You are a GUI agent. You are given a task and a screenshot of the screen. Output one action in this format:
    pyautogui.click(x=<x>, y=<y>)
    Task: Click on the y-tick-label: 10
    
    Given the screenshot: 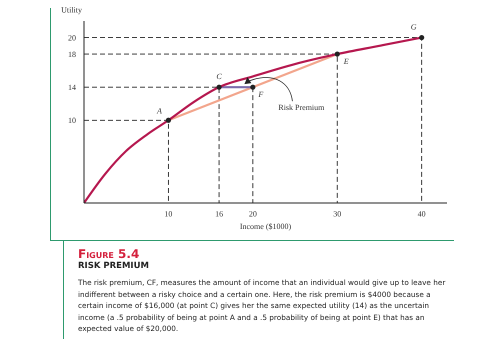 What is the action you would take?
    pyautogui.click(x=72, y=121)
    